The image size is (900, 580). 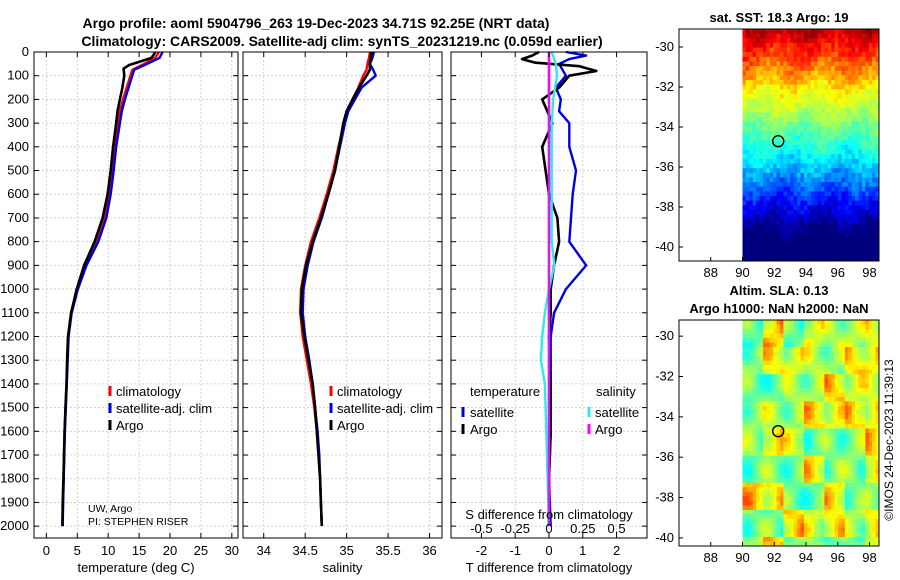 I want to click on depth-tick-label: 1200, so click(x=14, y=335).